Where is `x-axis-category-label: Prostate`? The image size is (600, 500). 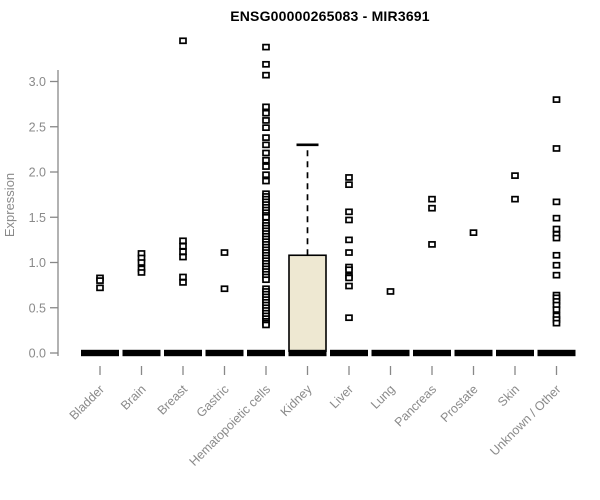
x-axis-category-label: Prostate is located at coordinates (459, 403).